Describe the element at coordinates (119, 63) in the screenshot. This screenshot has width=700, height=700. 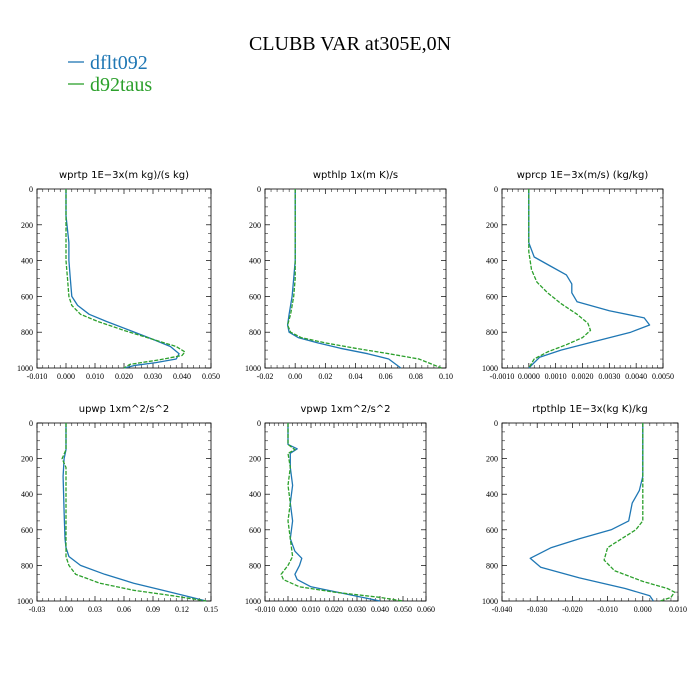
I see `legend-label-dflt092: dflt092` at that location.